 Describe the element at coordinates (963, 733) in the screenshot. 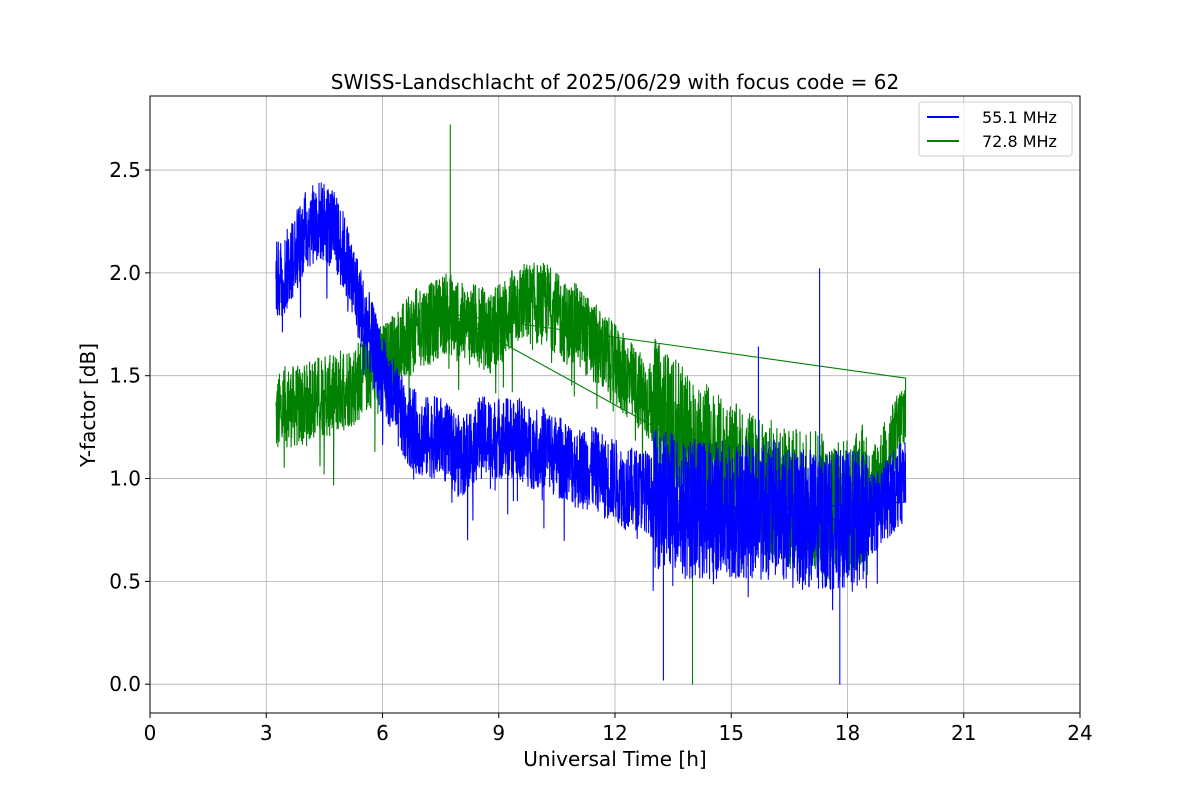

I see `x-tick-label: 21` at that location.